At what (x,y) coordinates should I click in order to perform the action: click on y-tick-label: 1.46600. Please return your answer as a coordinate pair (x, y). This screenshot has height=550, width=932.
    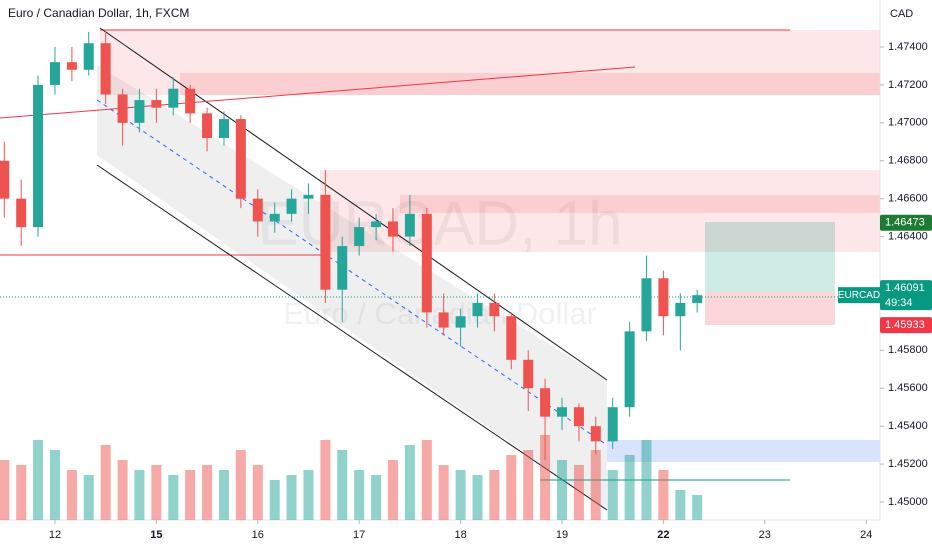
    Looking at the image, I should click on (908, 199).